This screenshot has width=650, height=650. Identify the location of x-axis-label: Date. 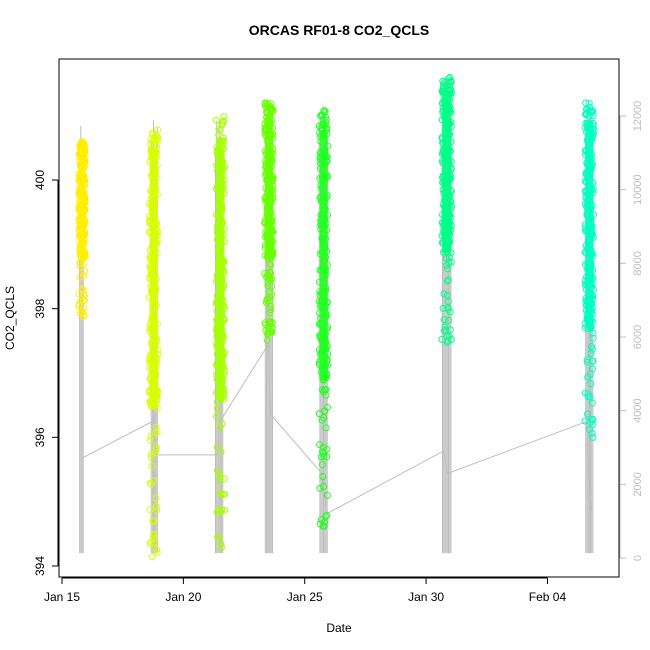
(339, 628).